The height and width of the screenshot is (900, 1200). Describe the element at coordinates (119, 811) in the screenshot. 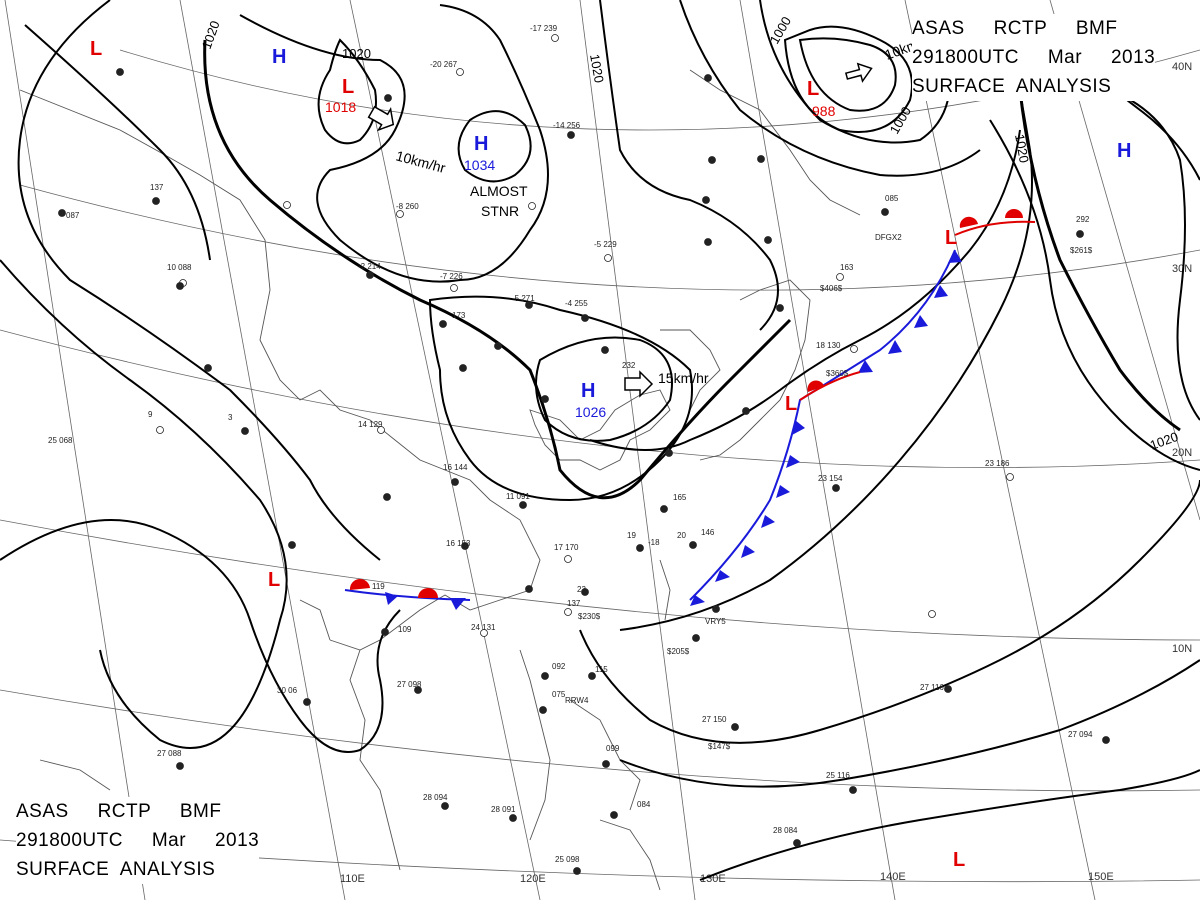

I see `title-line-agency: ASAS RCTP BMF` at that location.